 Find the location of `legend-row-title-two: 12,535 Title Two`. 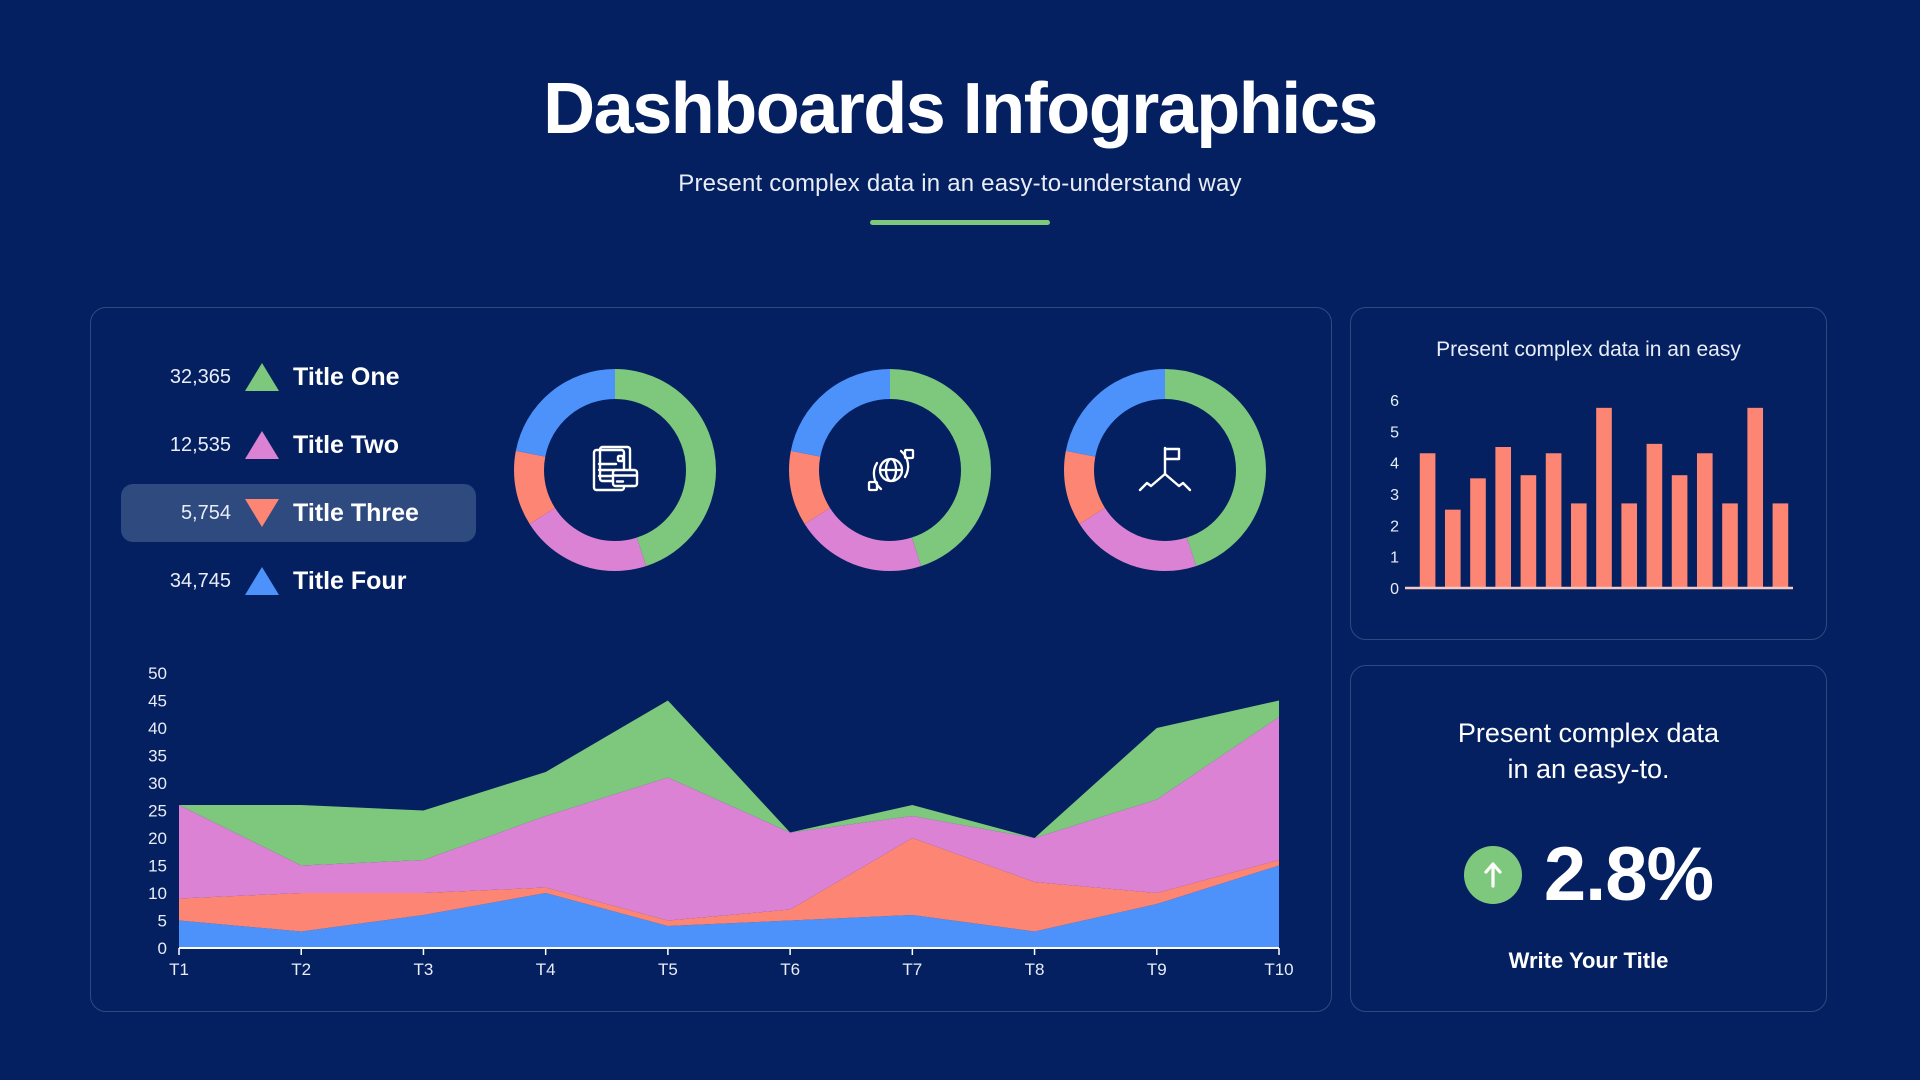

legend-row-title-two: 12,535 Title Two is located at coordinates (298, 445).